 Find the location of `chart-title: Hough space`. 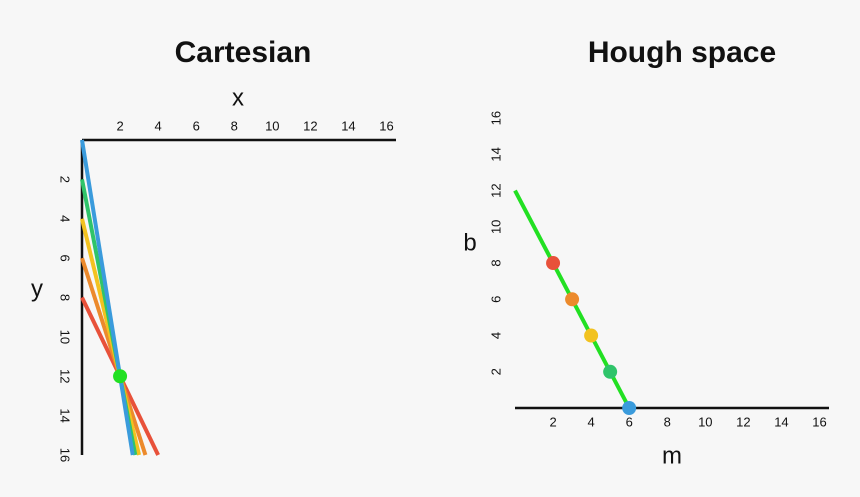

chart-title: Hough space is located at coordinates (682, 52).